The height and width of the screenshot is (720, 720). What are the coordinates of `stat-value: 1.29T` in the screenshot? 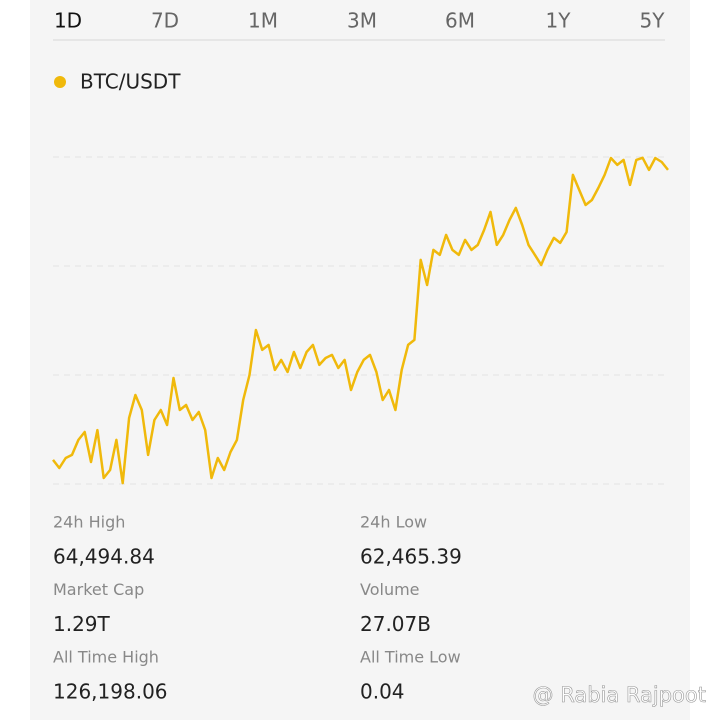 It's located at (82, 624).